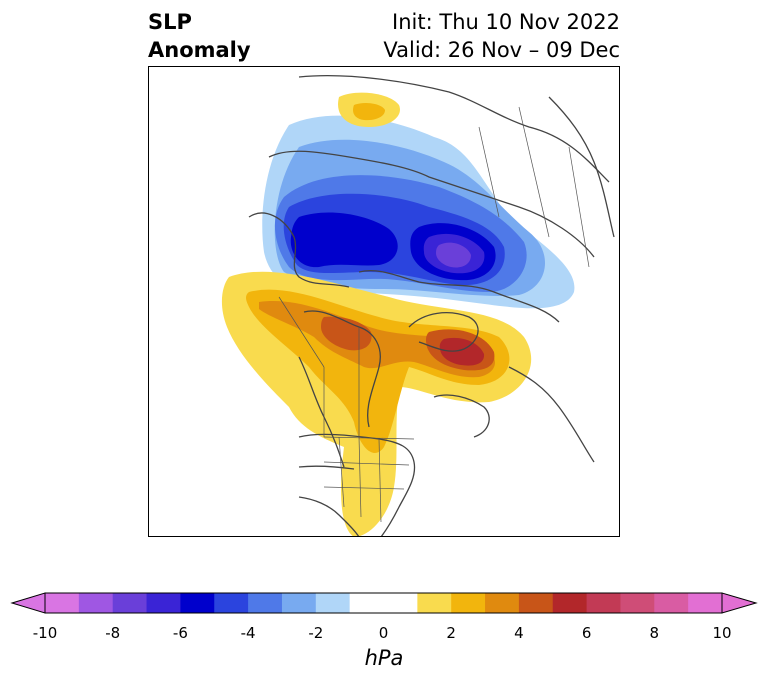 The image size is (768, 684). I want to click on colorbar-tick-label: -8, so click(113, 633).